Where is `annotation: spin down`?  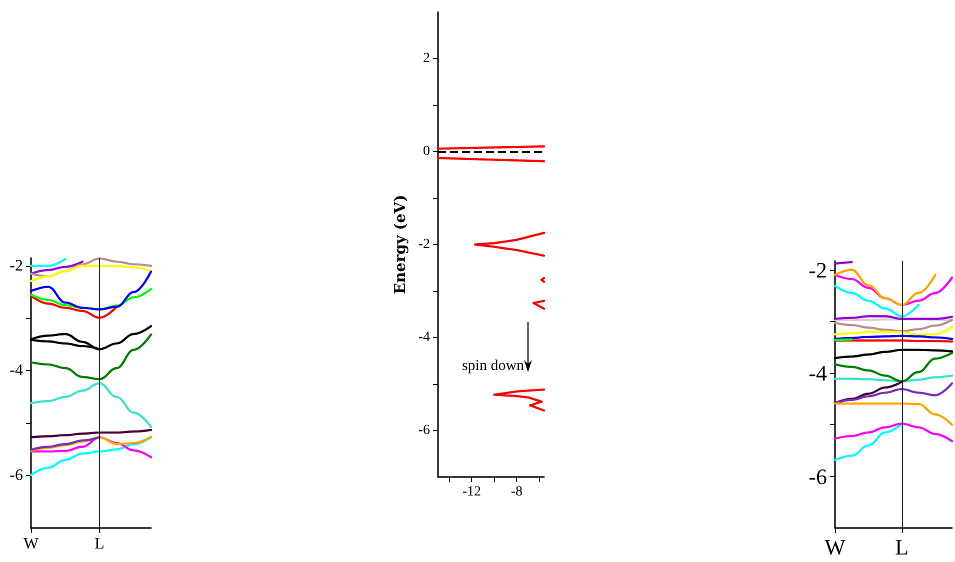 annotation: spin down is located at coordinates (493, 366).